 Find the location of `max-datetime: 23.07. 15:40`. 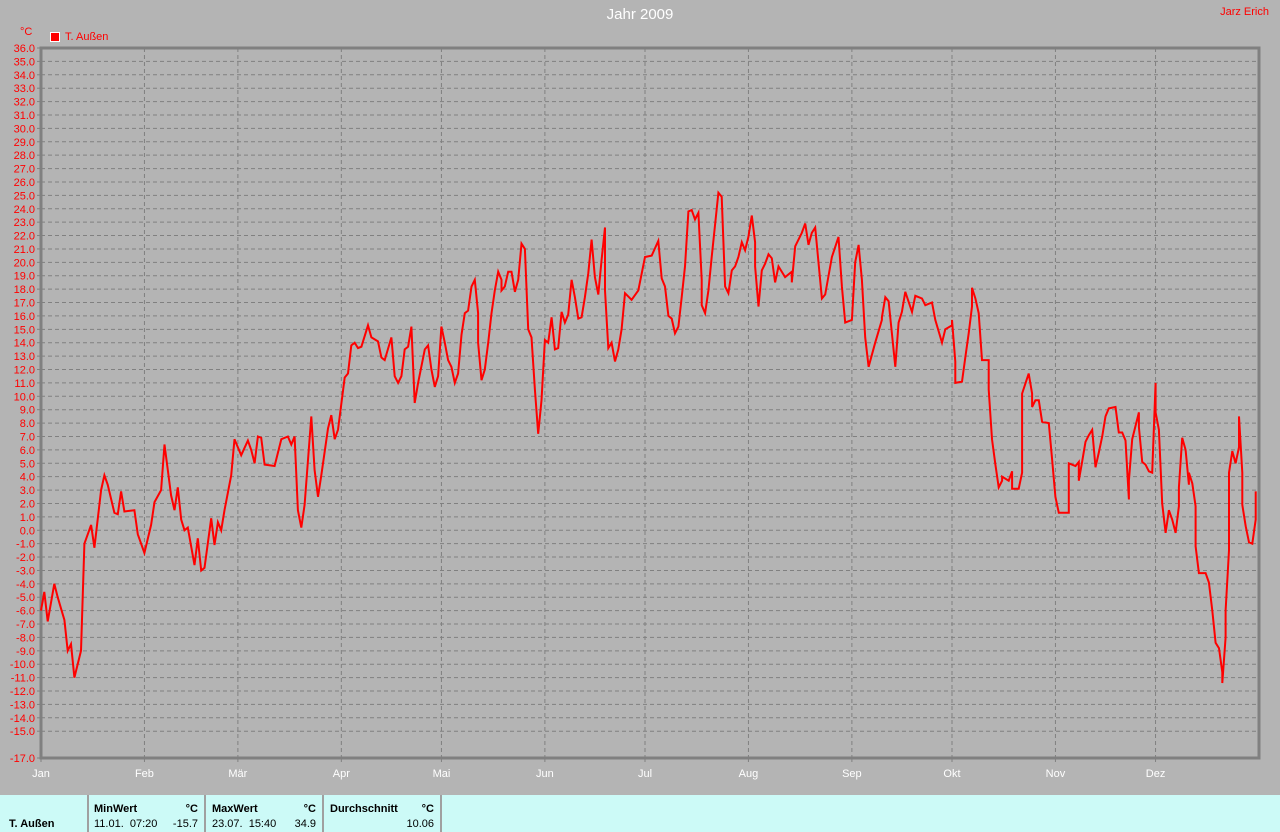

max-datetime: 23.07. 15:40 is located at coordinates (244, 824).